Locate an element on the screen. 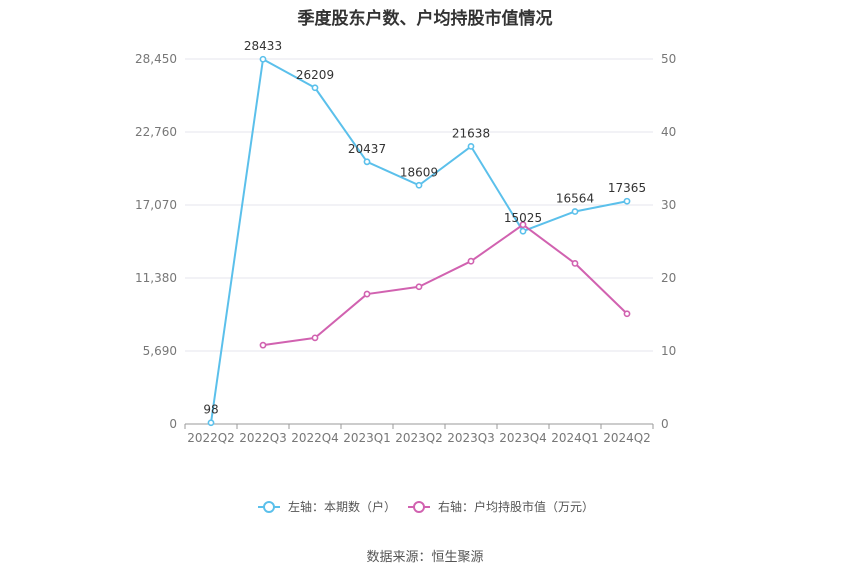 The image size is (850, 575). left-axis-tick-label: 28,450 is located at coordinates (156, 59).